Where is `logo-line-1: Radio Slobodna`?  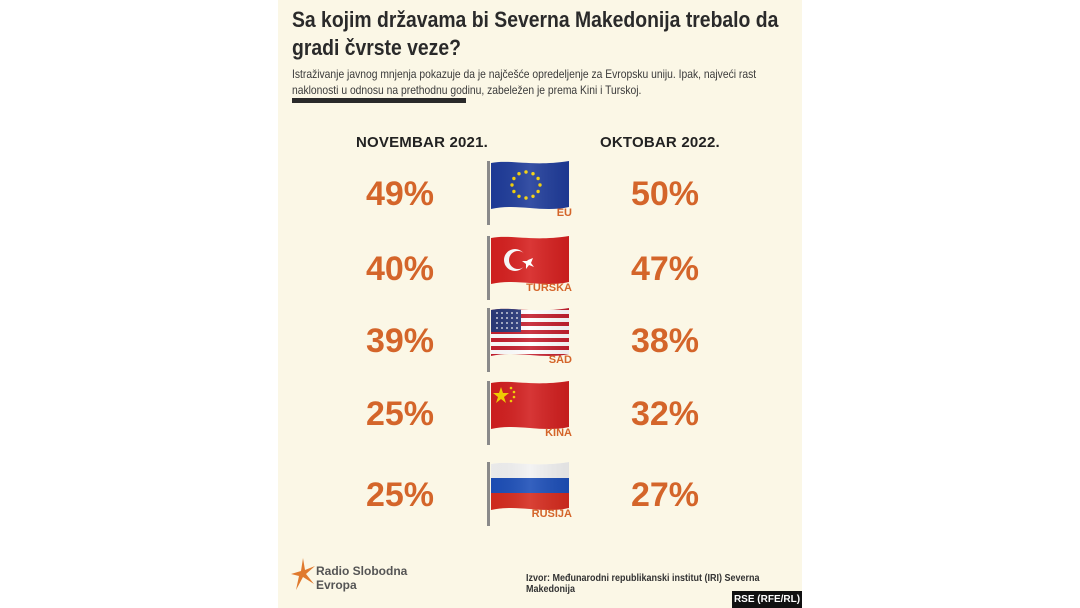
logo-line-1: Radio Slobodna is located at coordinates (362, 571).